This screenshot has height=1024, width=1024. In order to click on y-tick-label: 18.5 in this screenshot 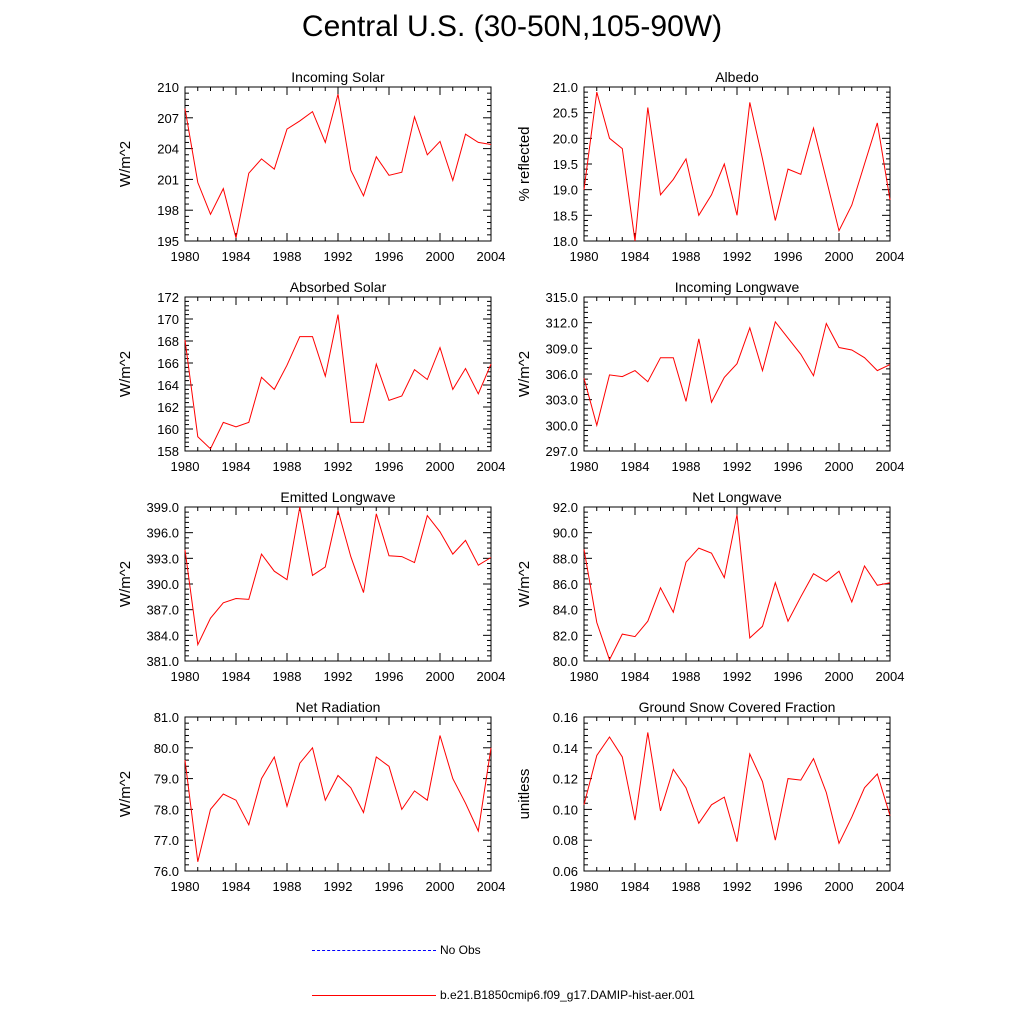, I will do `click(565, 215)`.